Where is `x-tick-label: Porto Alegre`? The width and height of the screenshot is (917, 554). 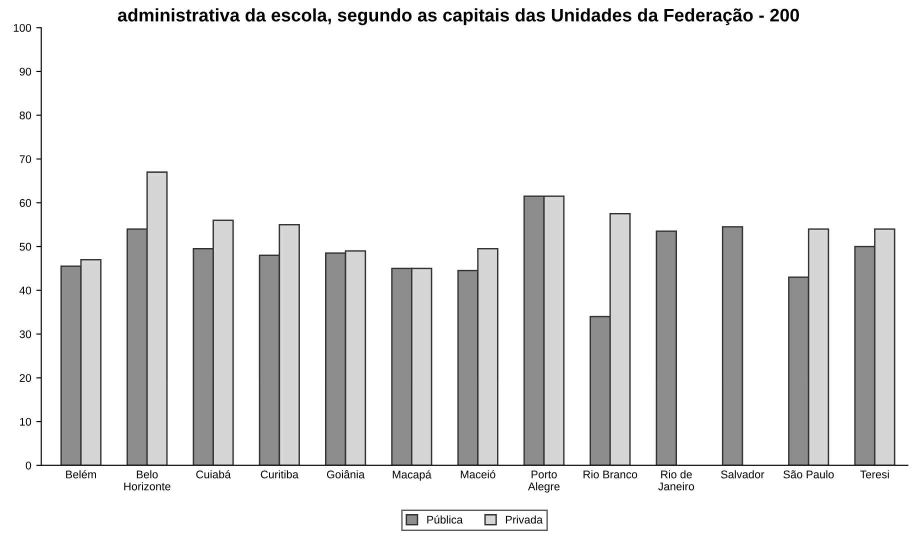
x-tick-label: Porto Alegre is located at coordinates (544, 481).